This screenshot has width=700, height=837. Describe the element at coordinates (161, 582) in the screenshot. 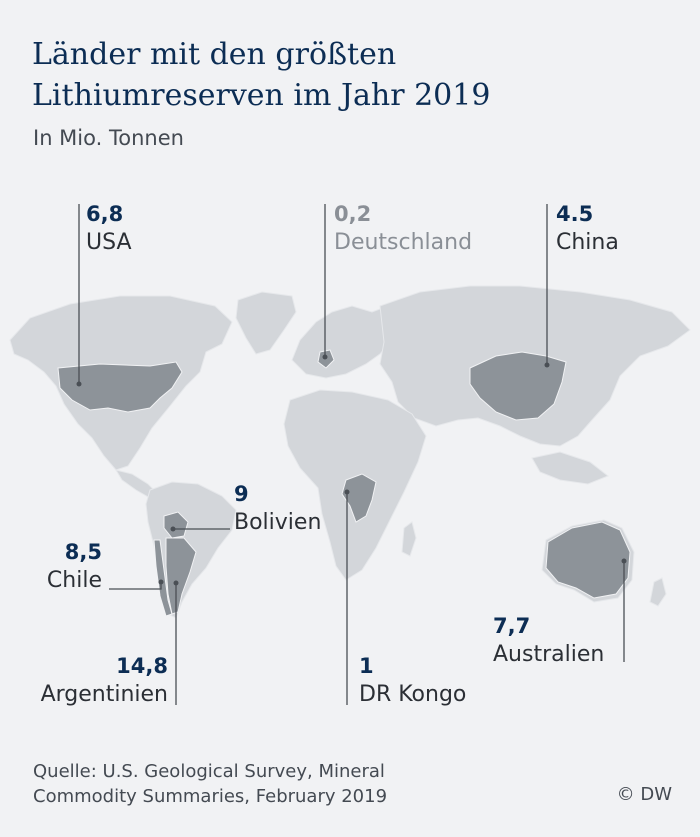

I see `chile-dot` at that location.